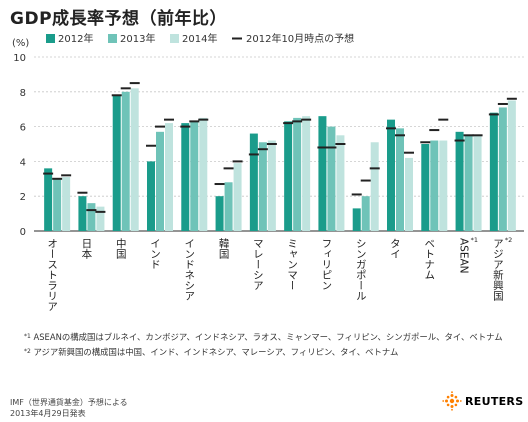 The image size is (528, 422). I want to click on category-label: フィリピン, so click(326, 264).